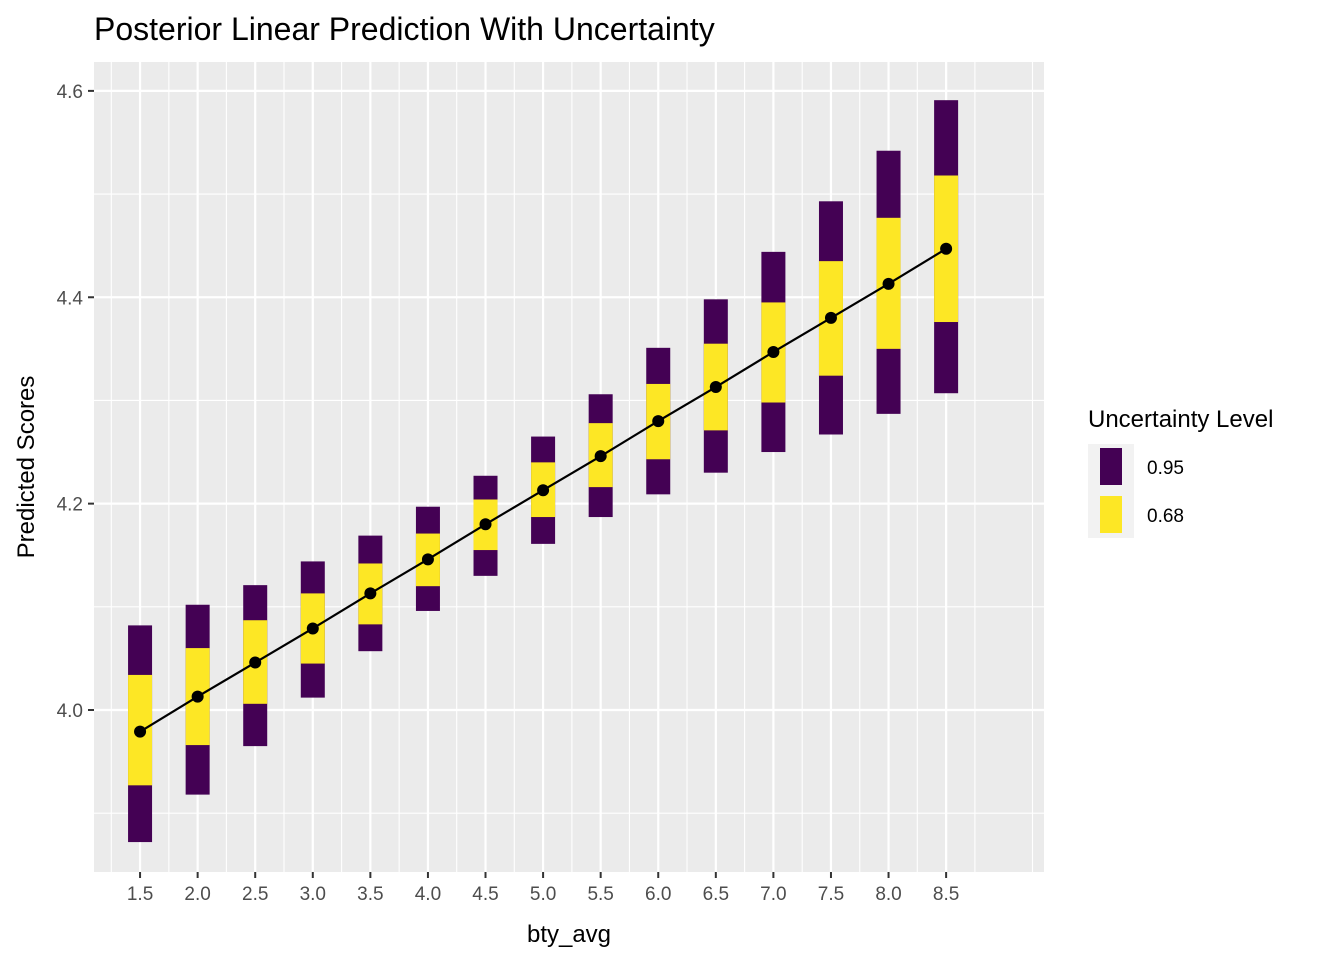 This screenshot has width=1344, height=960. What do you see at coordinates (716, 894) in the screenshot?
I see `x-tick-label: 6.5` at bounding box center [716, 894].